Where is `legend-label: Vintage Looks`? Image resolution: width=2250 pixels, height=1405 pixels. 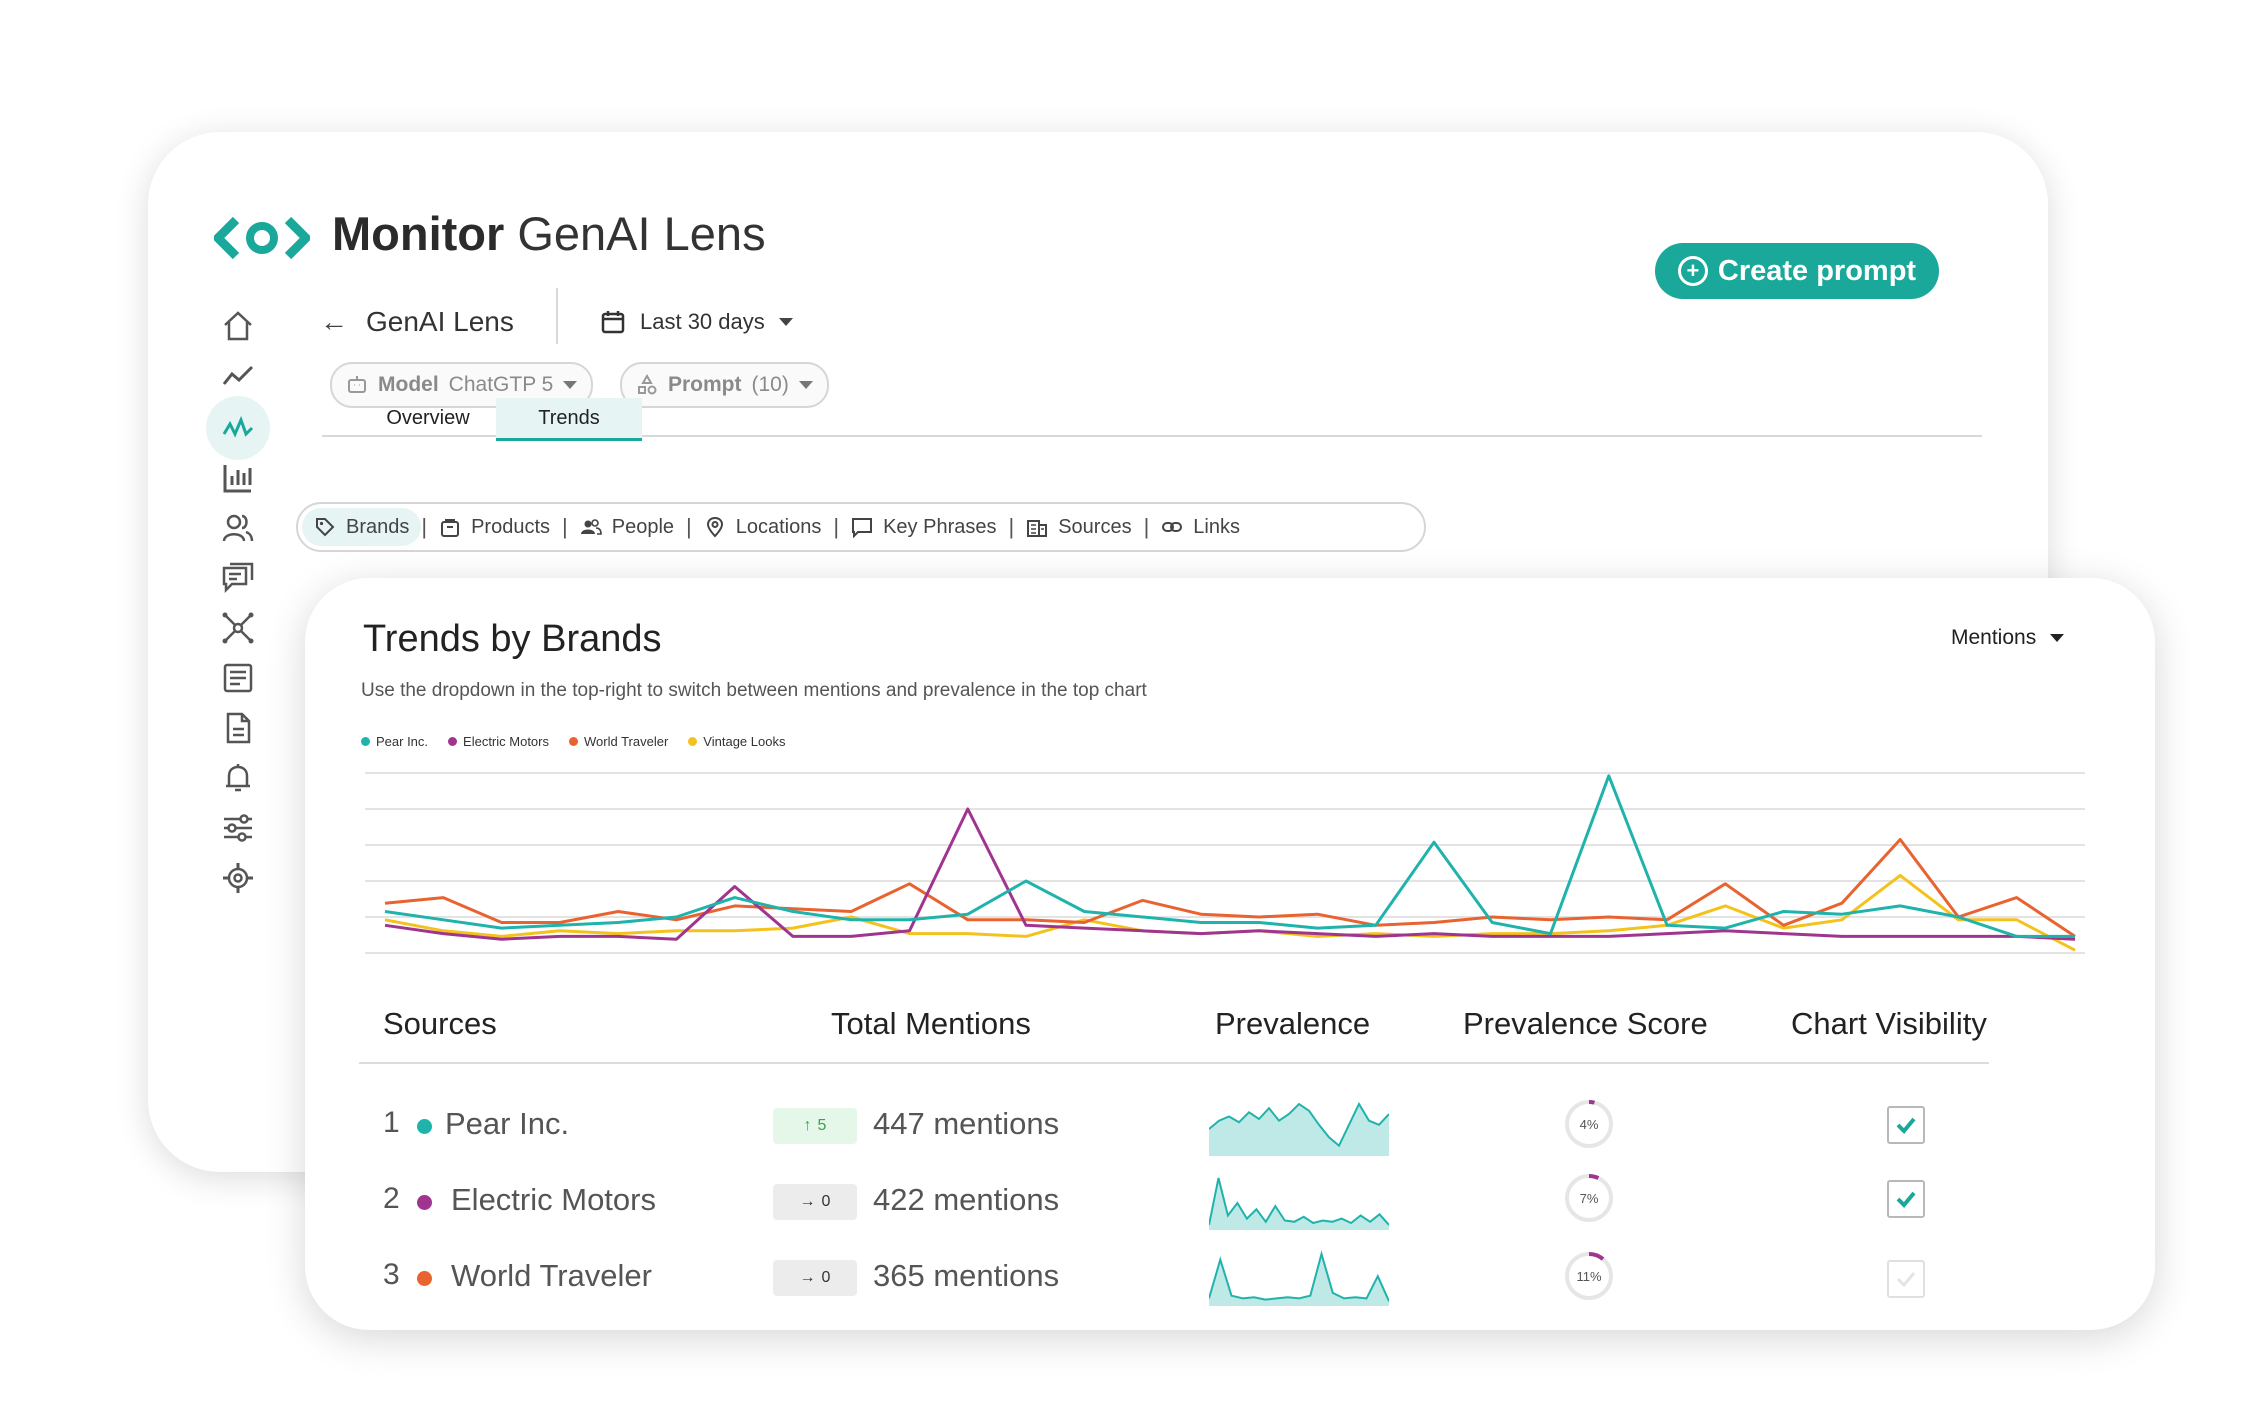 legend-label: Vintage Looks is located at coordinates (744, 741).